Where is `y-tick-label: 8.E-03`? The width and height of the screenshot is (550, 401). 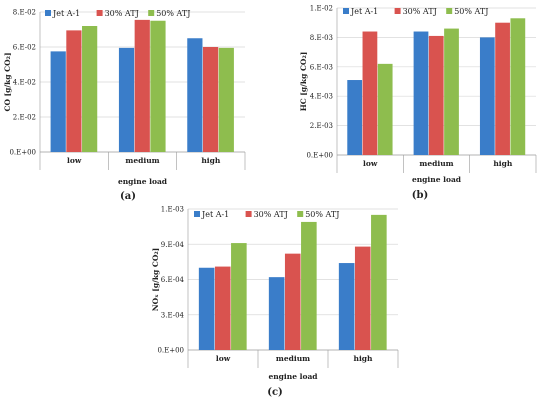
y-tick-label: 8.E-03 is located at coordinates (321, 38).